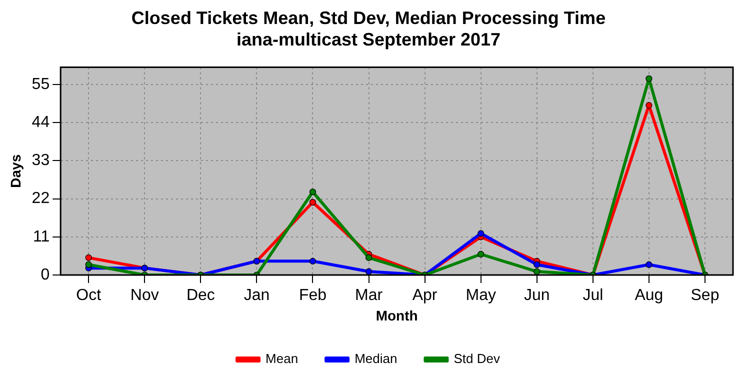 The image size is (741, 378). I want to click on y-tick-label: 11, so click(41, 237).